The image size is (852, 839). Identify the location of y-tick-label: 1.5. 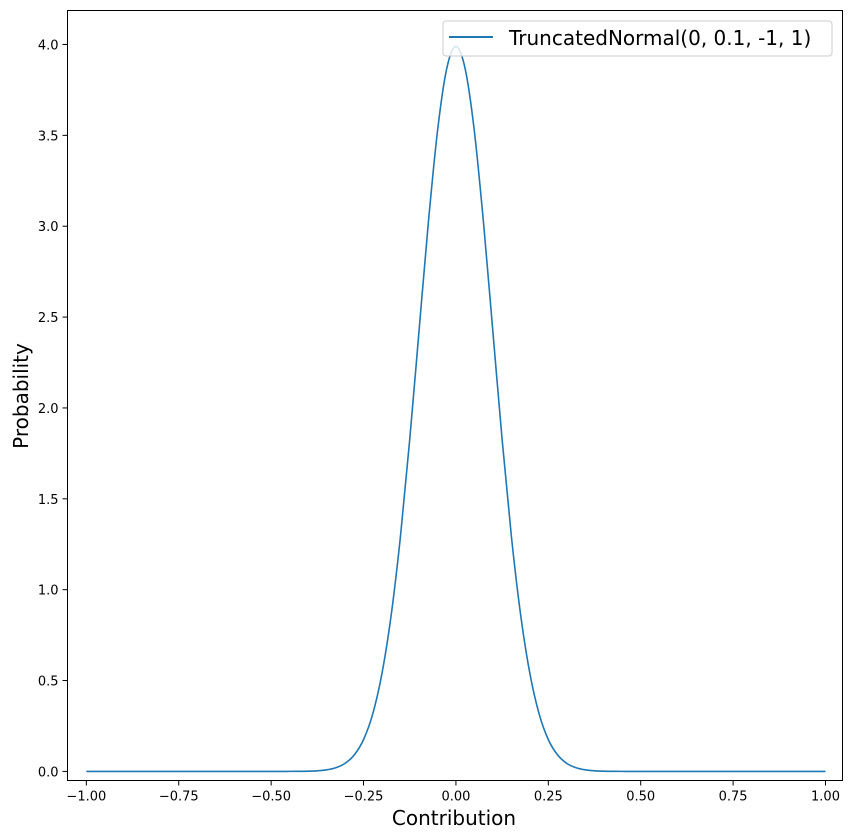
(48, 500).